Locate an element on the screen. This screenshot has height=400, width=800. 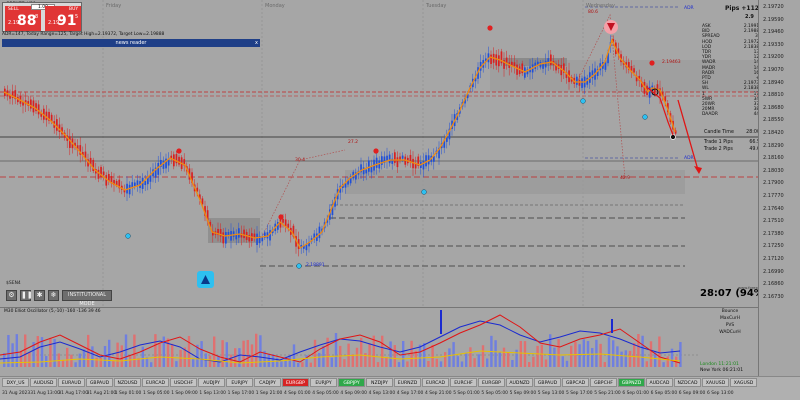
news-reader-bar: news reader x is located at coordinates (131, 43).